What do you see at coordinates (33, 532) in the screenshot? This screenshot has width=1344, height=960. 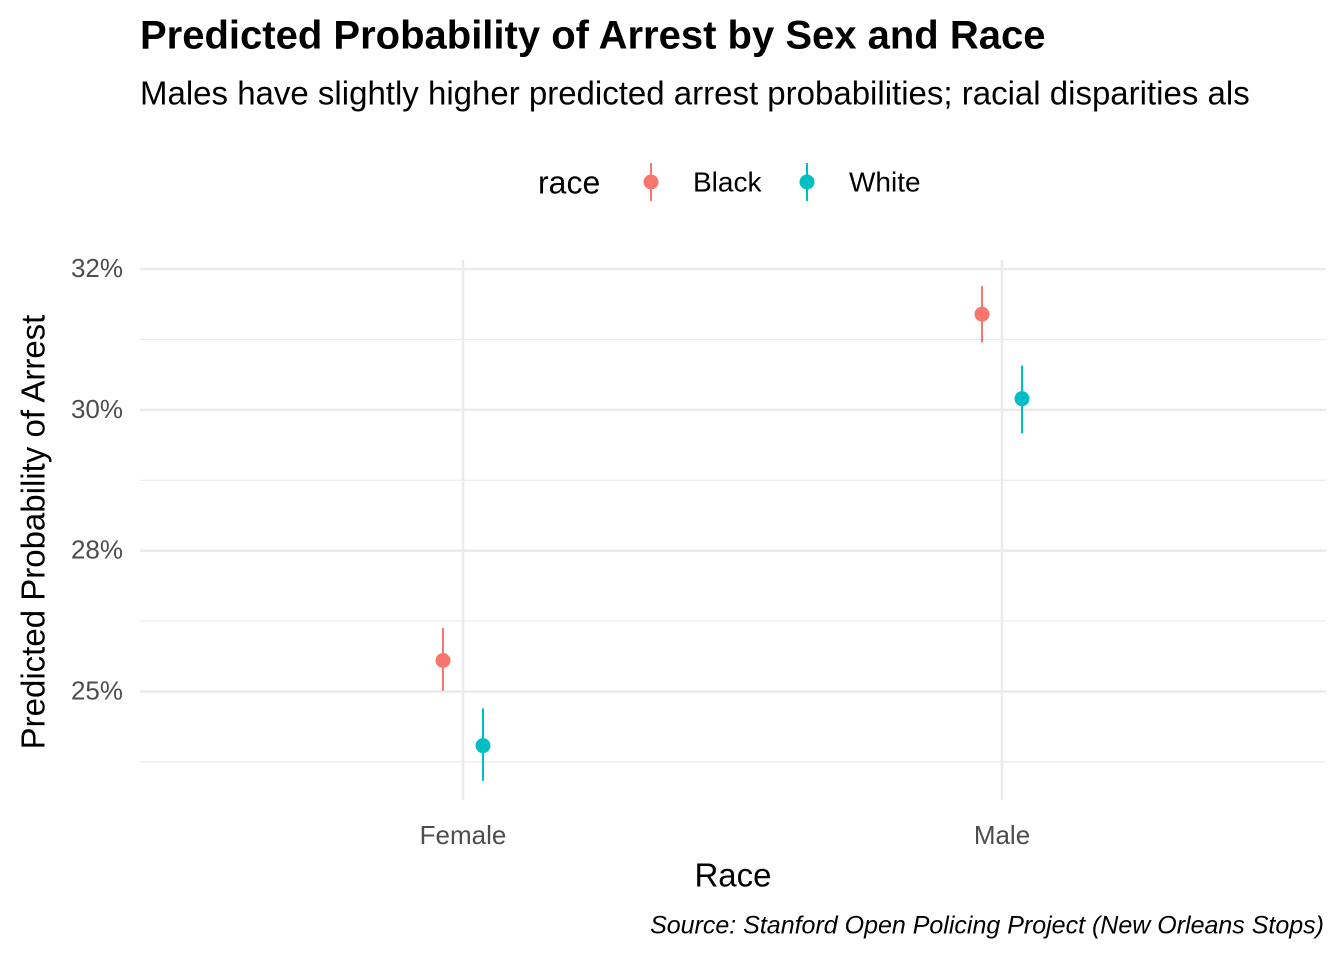 I see `y-axis-label: Predicted Probability of Arrest` at bounding box center [33, 532].